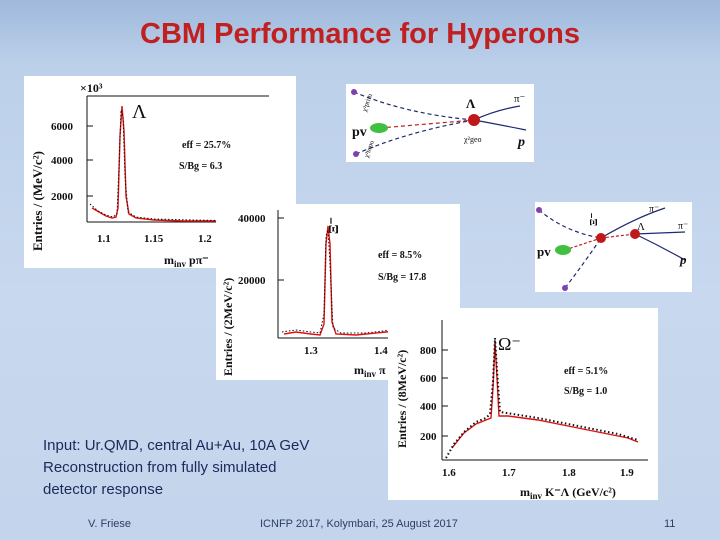  I want to click on omega-eff: eff = 5.1%, so click(586, 371).